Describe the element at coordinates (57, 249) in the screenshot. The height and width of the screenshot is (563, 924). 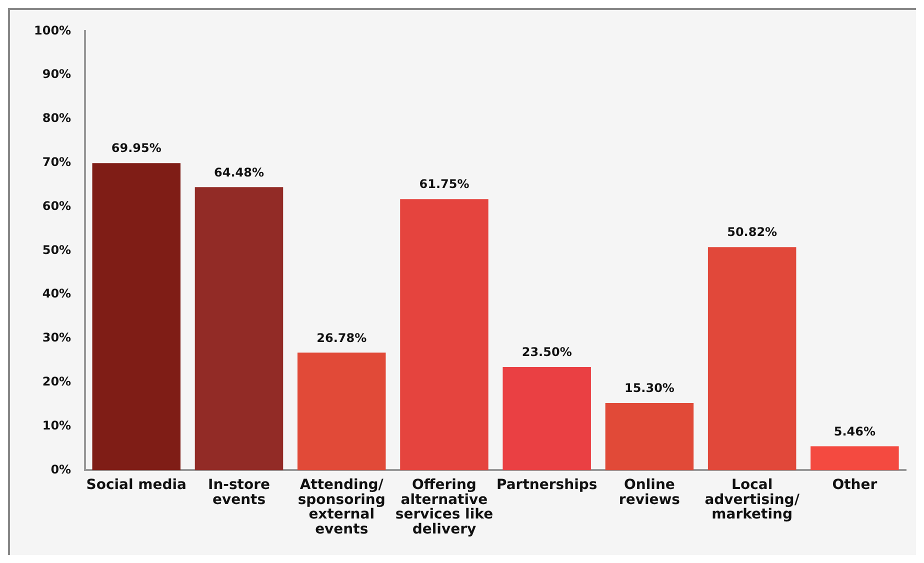
I see `y-tick-label: 50%` at that location.